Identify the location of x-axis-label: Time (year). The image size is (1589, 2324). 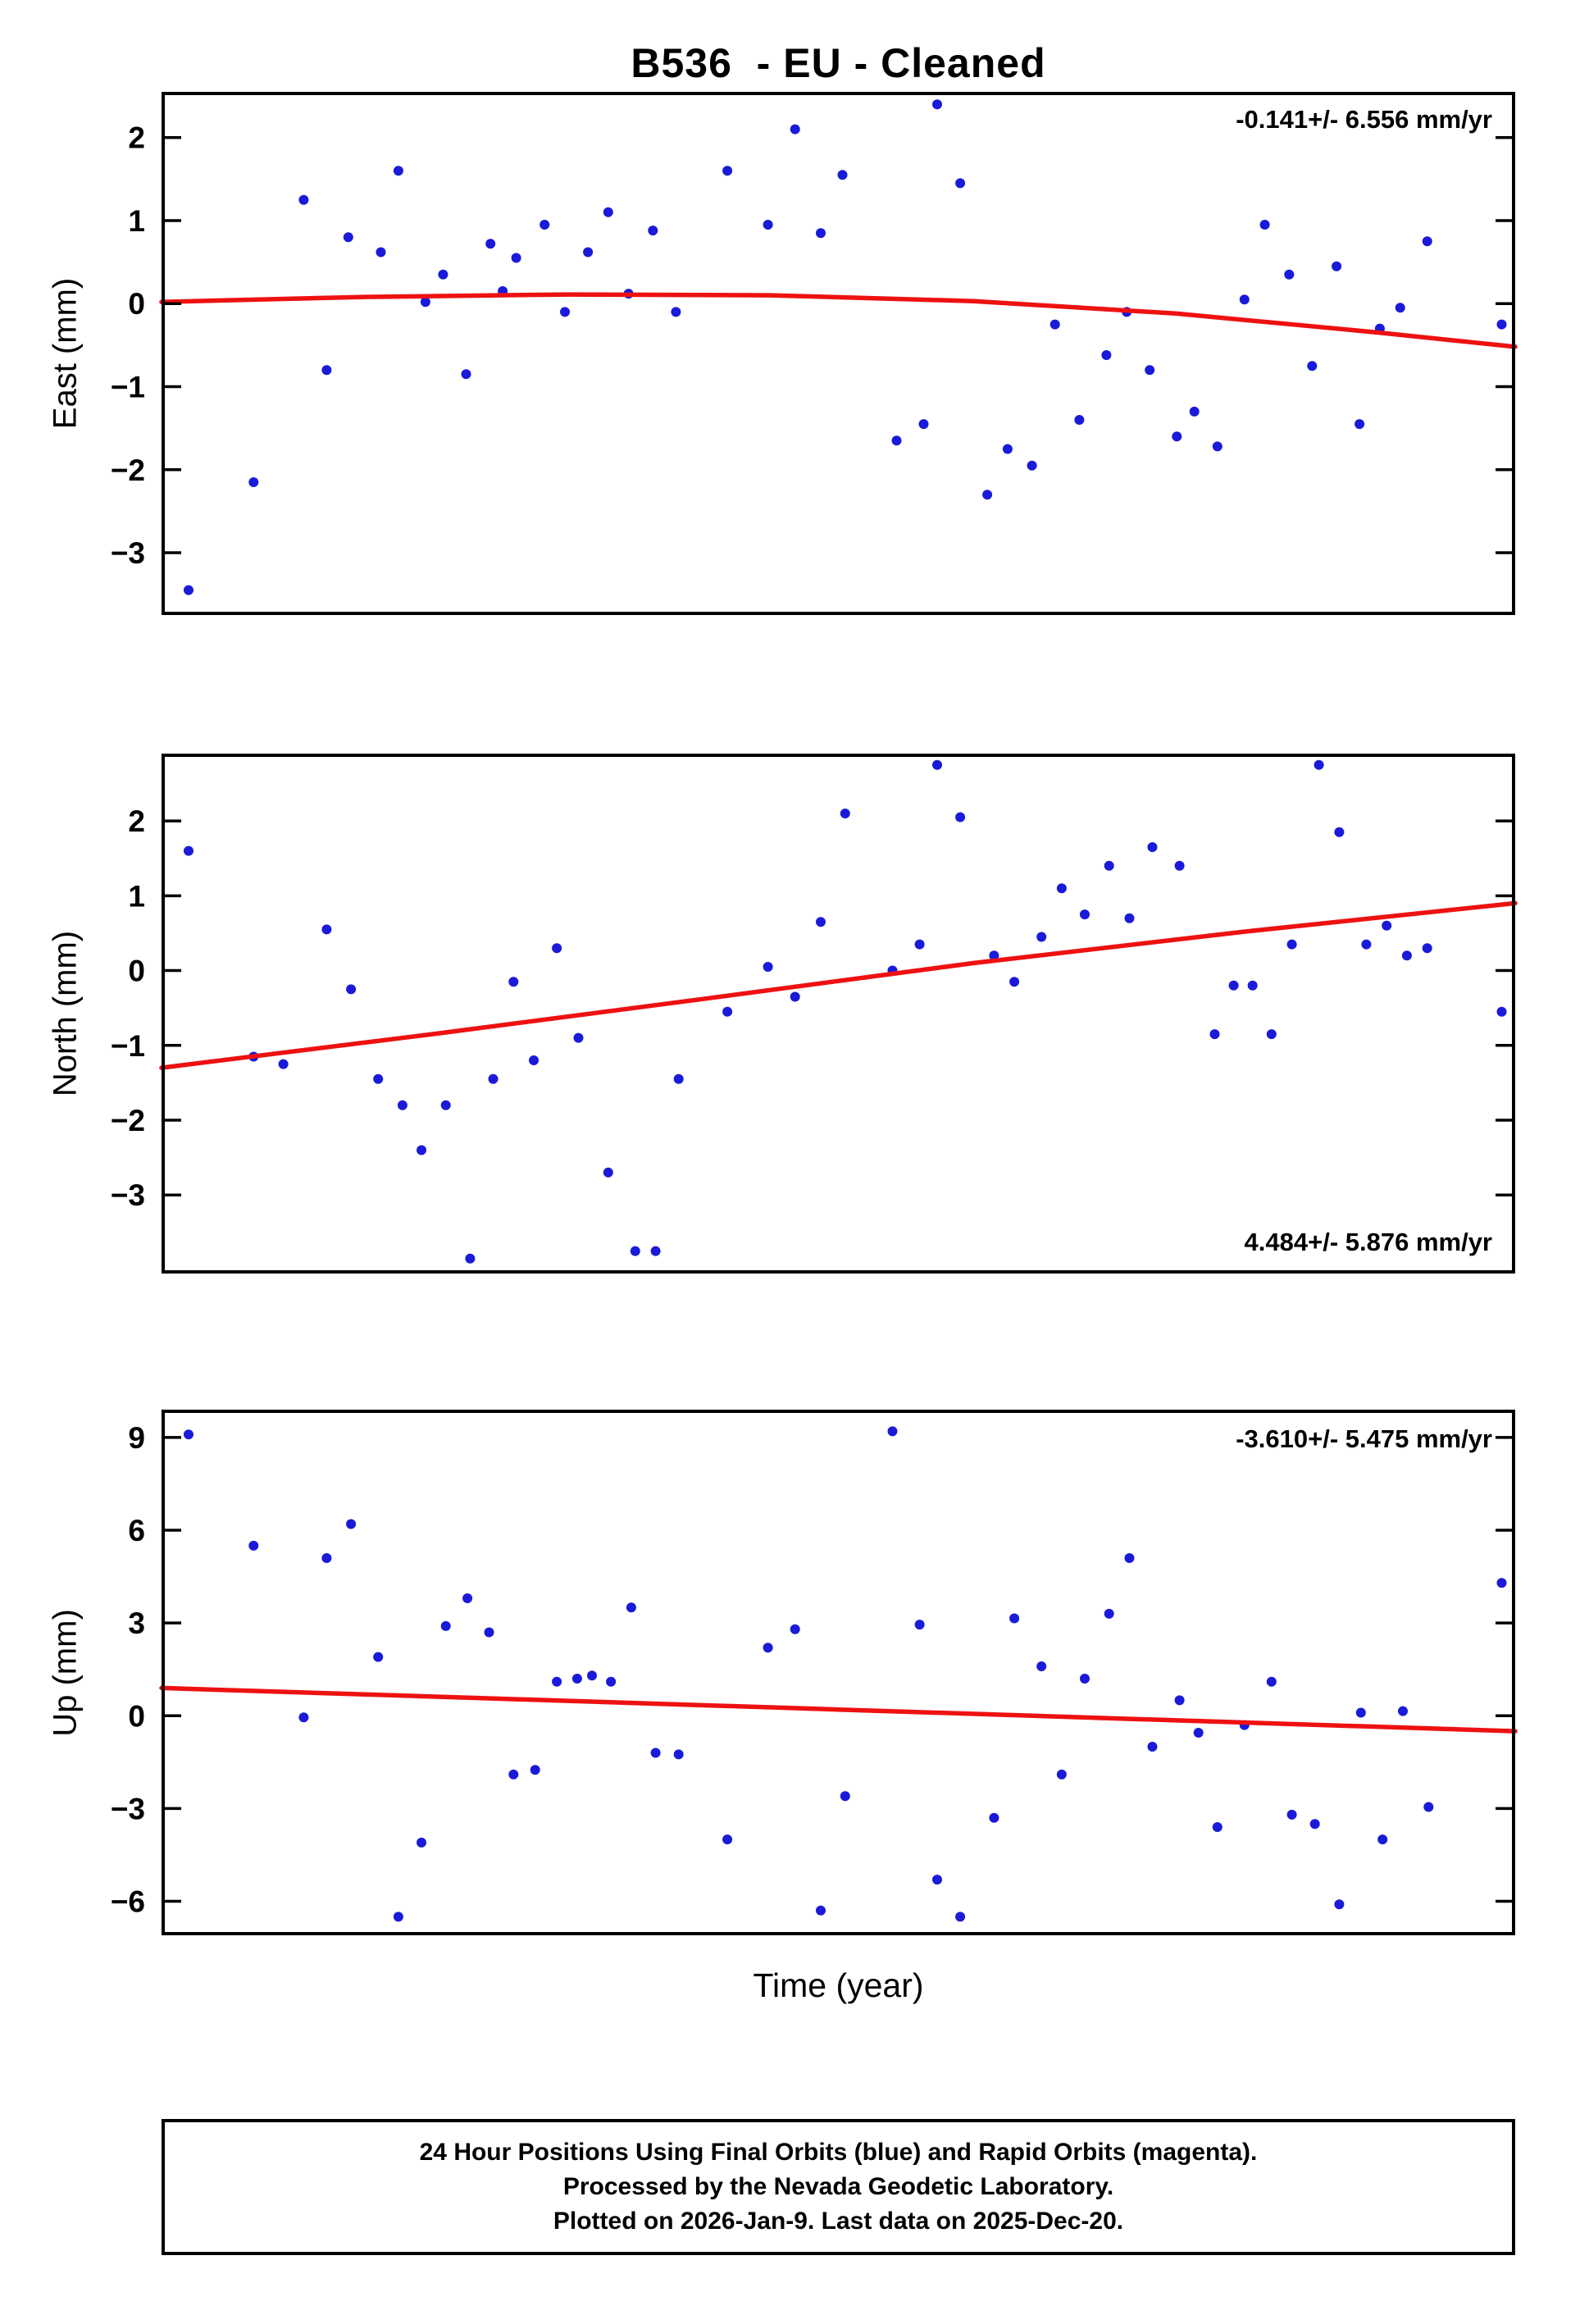
(838, 1985).